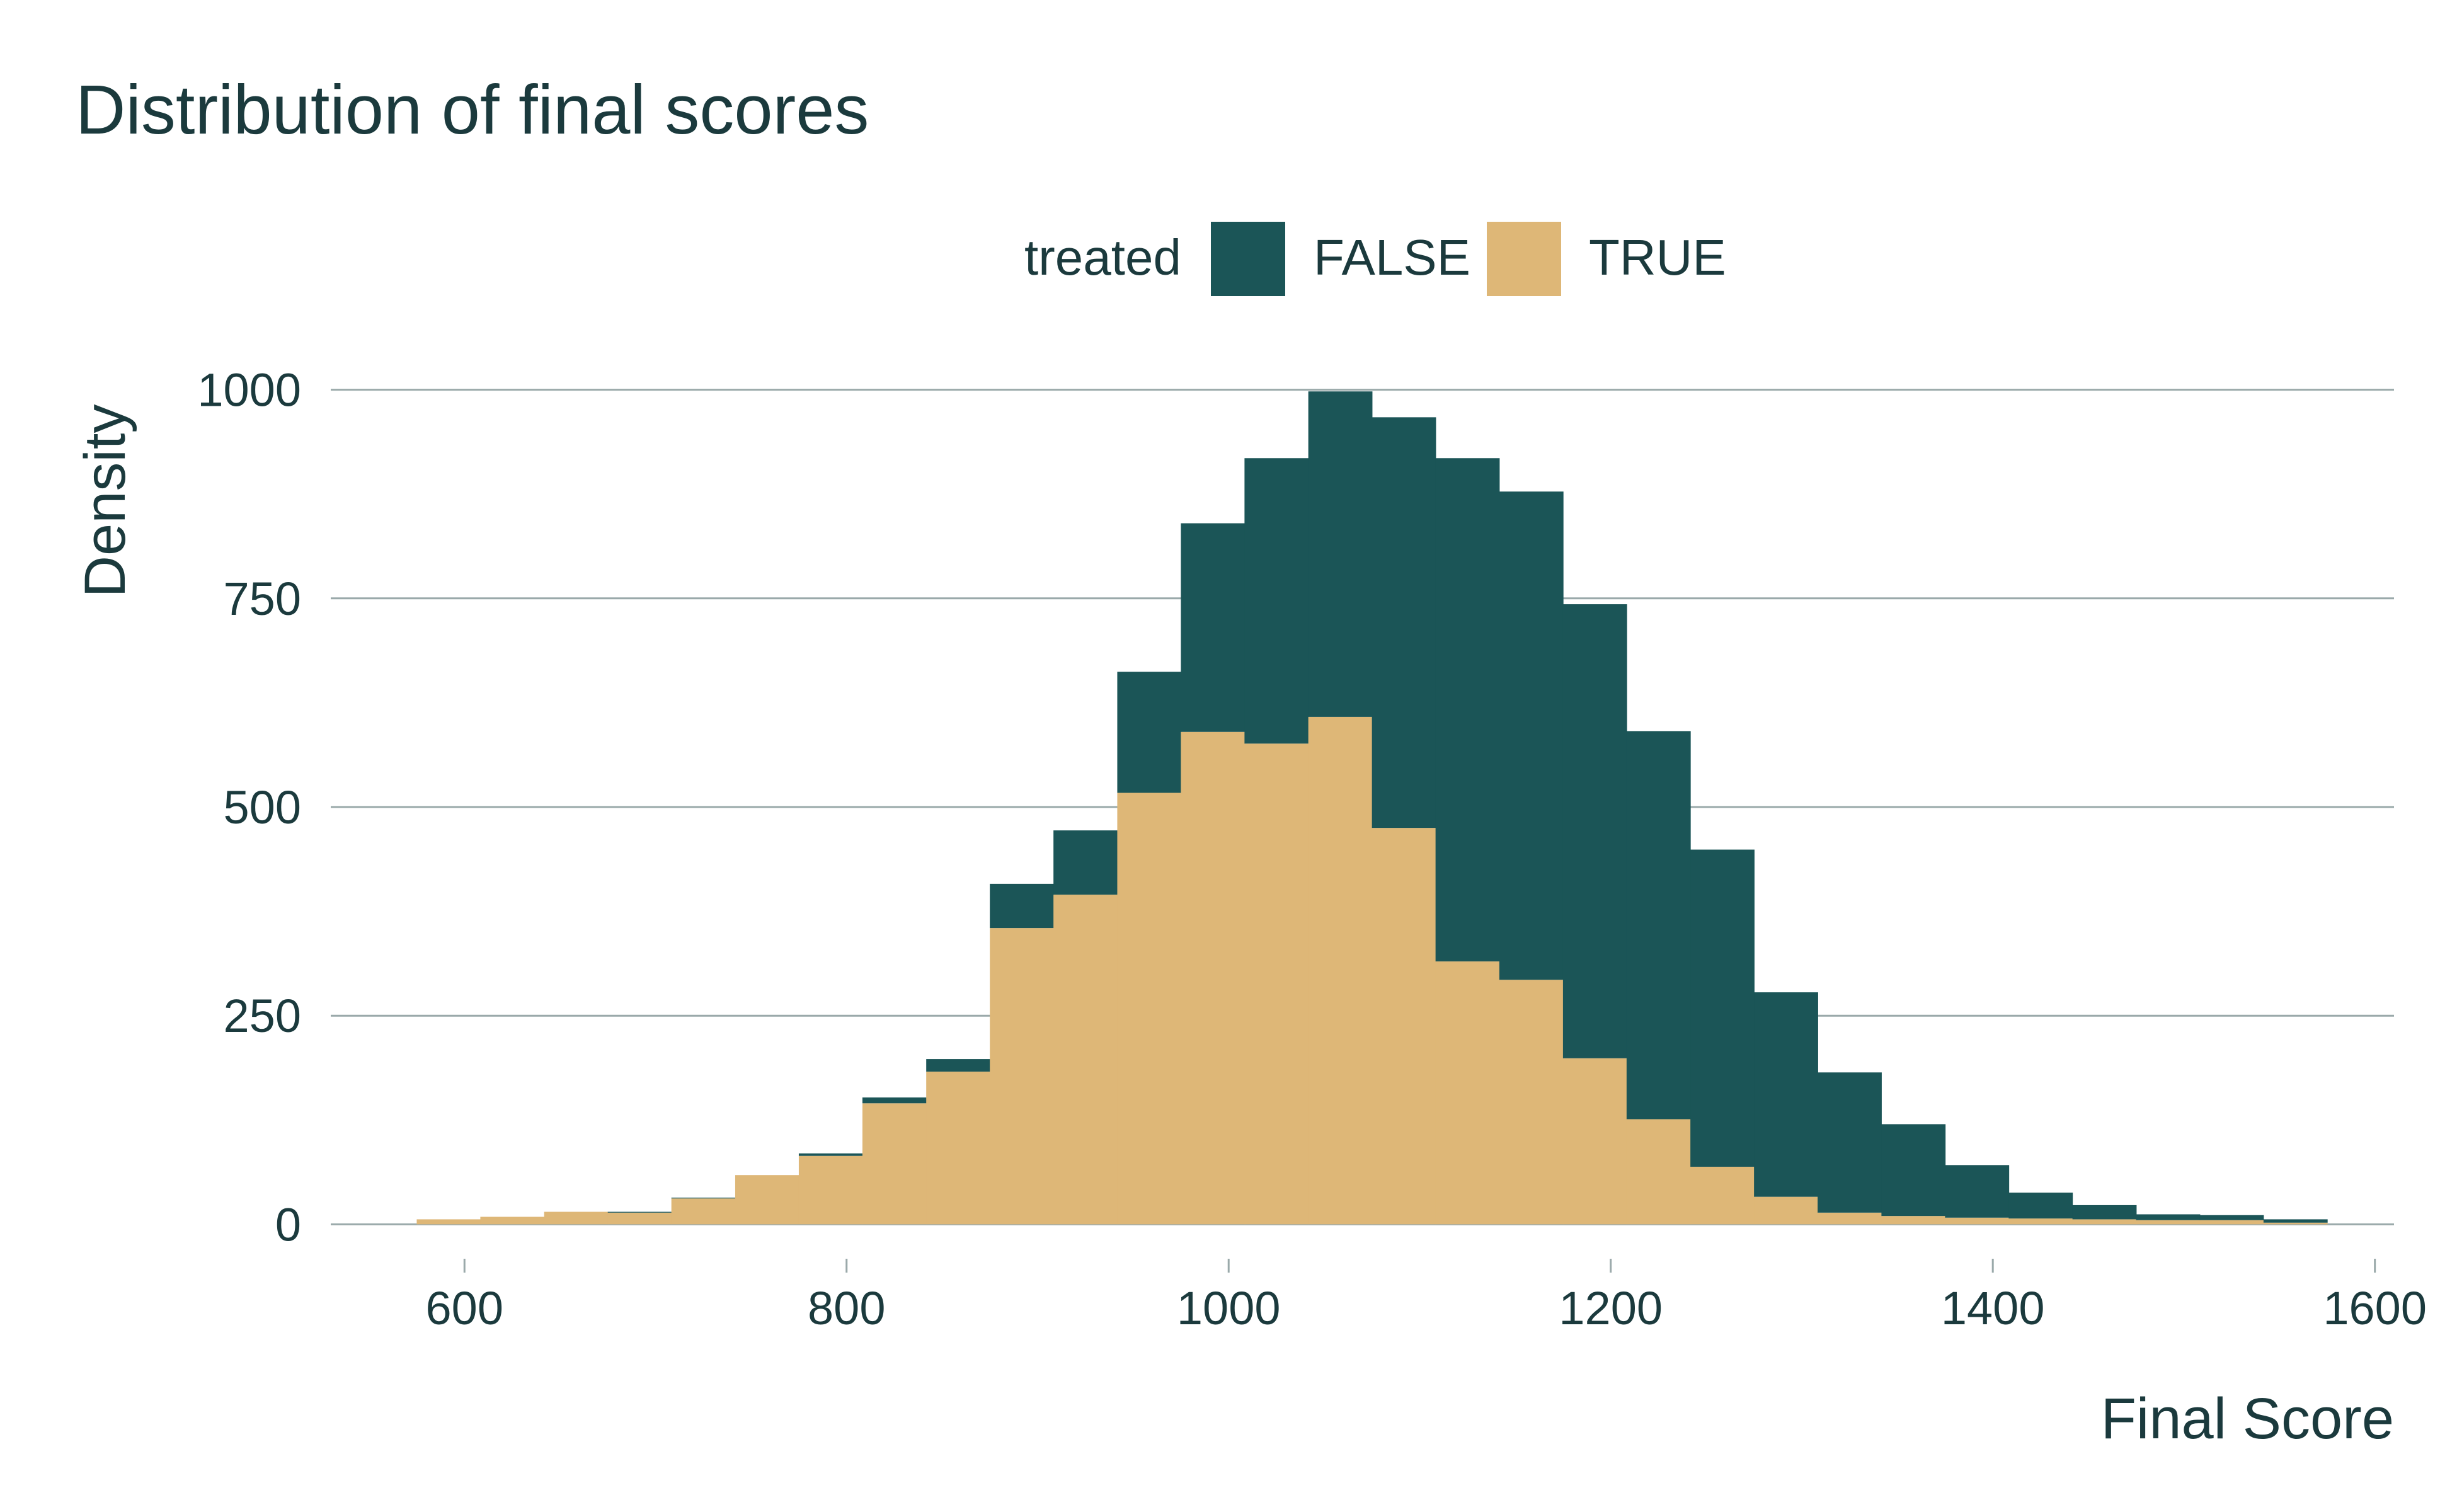  Describe the element at coordinates (288, 1224) in the screenshot. I see `y-tick-label: 0` at that location.